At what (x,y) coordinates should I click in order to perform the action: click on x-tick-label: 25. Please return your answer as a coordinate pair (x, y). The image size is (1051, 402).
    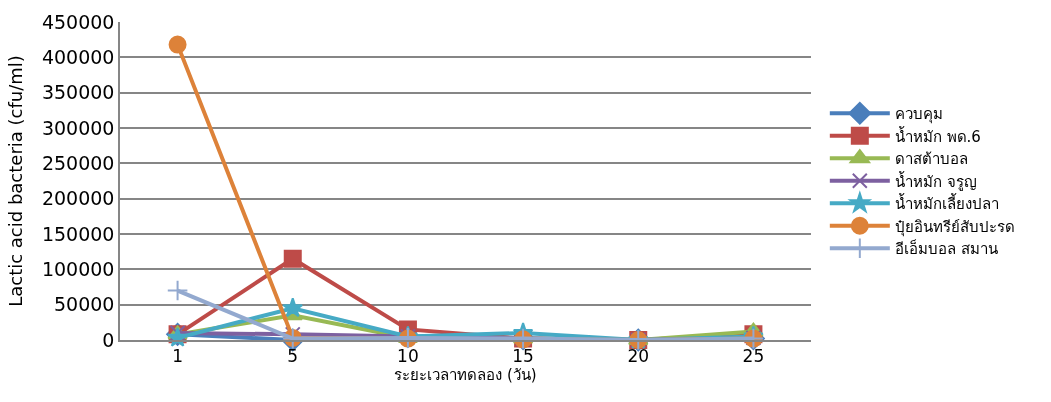
    Looking at the image, I should click on (753, 356).